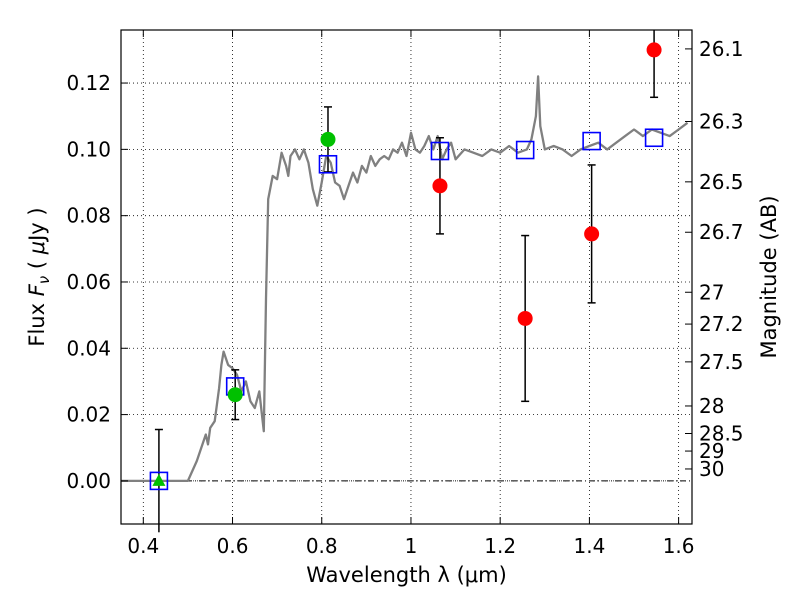 The height and width of the screenshot is (600, 800). What do you see at coordinates (711, 451) in the screenshot?
I see `y2-tick-label: 29` at bounding box center [711, 451].